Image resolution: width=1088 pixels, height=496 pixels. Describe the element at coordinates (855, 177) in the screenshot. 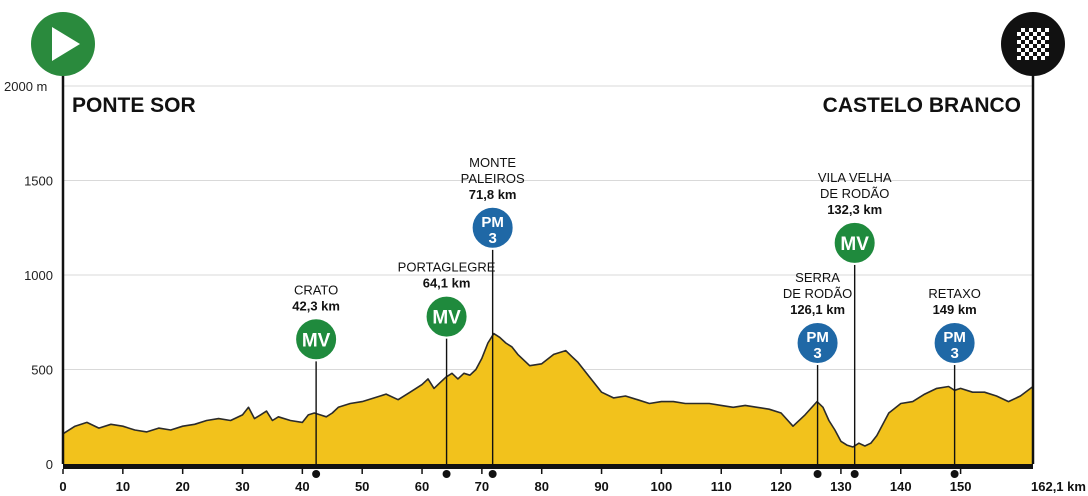

I see `climb-name-label: VILA VELHA` at that location.